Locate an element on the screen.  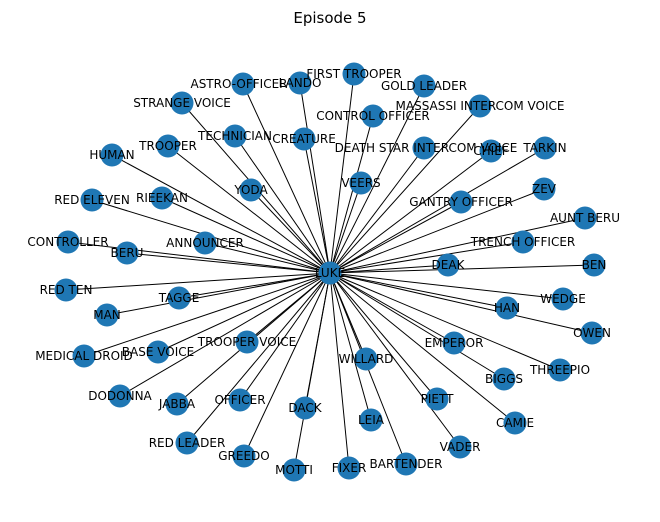
node-label-bartender: BARTENDER is located at coordinates (406, 464).